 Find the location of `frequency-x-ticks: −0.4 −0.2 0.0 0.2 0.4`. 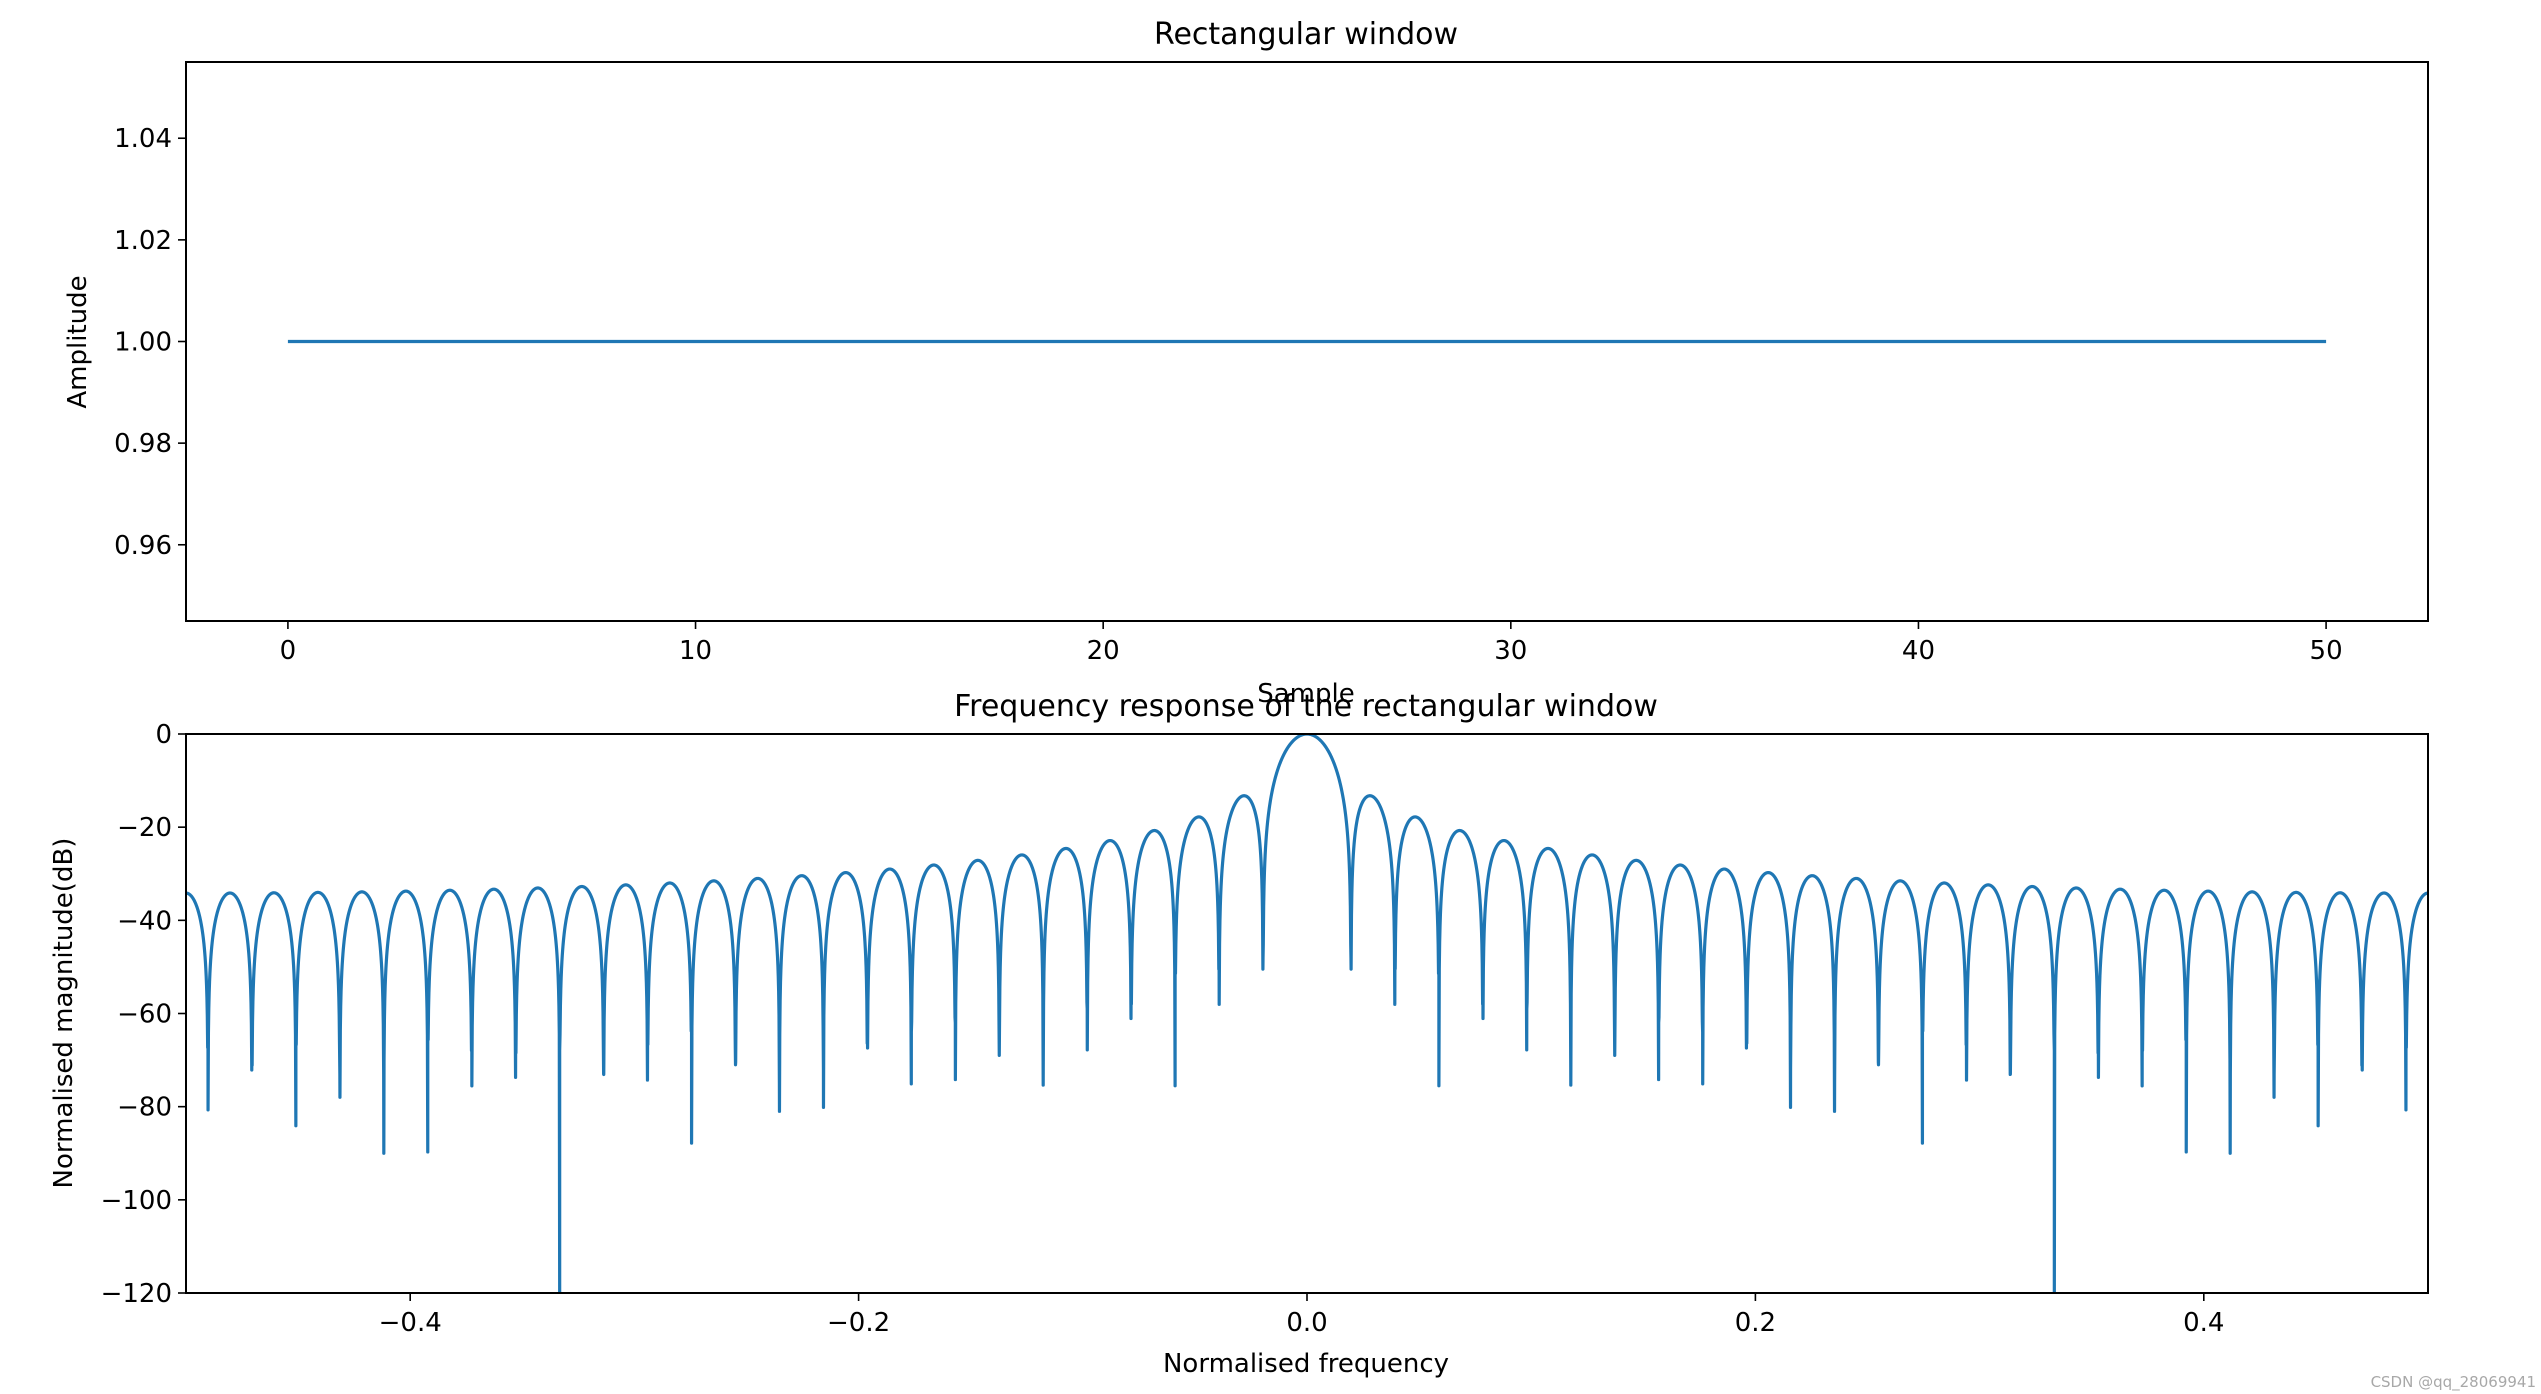

frequency-x-ticks: −0.4 −0.2 0.0 0.2 0.4 is located at coordinates (1301, 1315).